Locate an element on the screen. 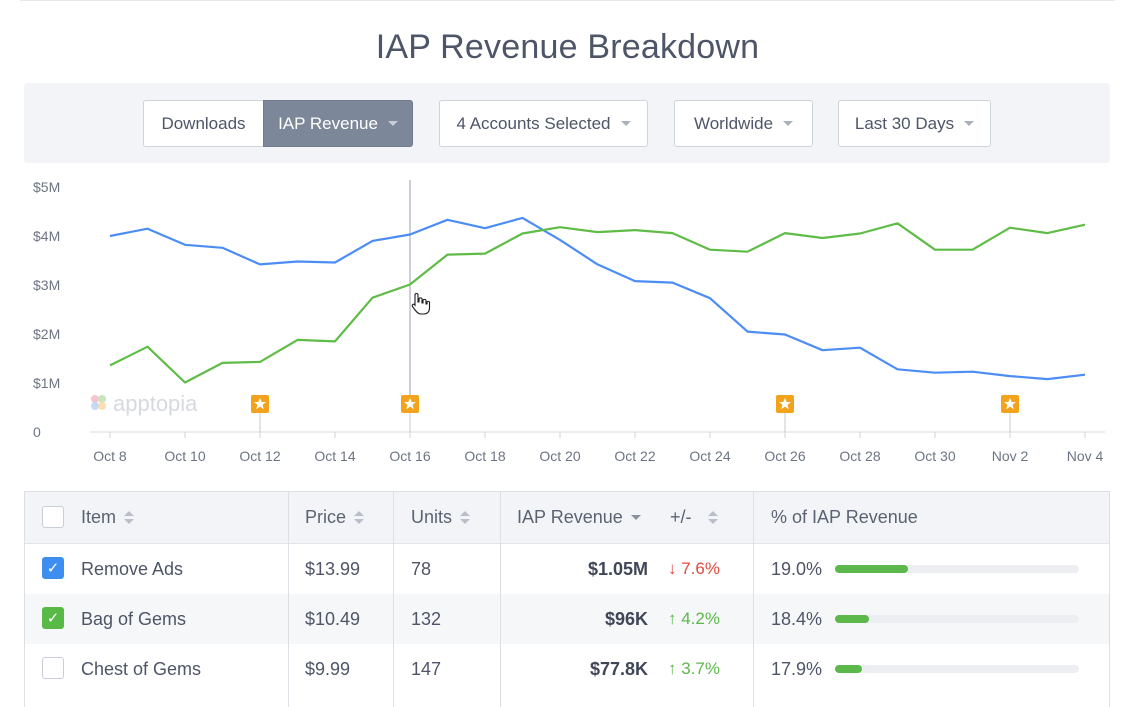 The image size is (1135, 707). downloads-tab-button: Downloads is located at coordinates (203, 123).